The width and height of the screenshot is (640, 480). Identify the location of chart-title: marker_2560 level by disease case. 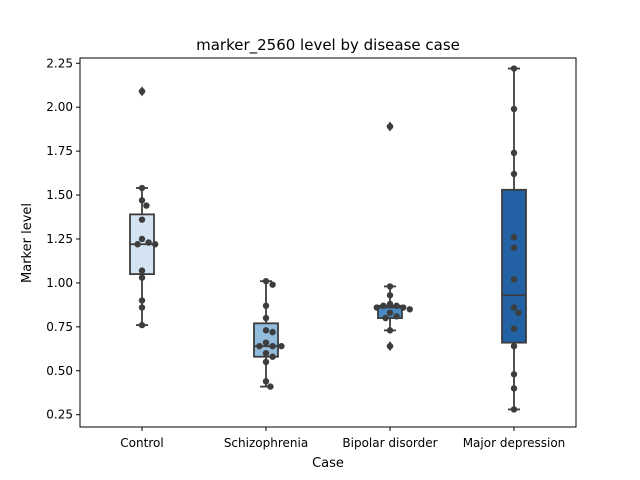
(328, 45).